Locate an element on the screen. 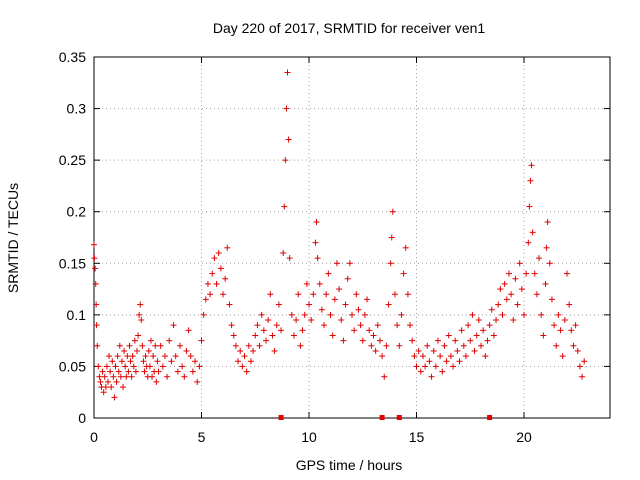 Image resolution: width=640 pixels, height=480 pixels. y-tick-label: 0.3 is located at coordinates (77, 109).